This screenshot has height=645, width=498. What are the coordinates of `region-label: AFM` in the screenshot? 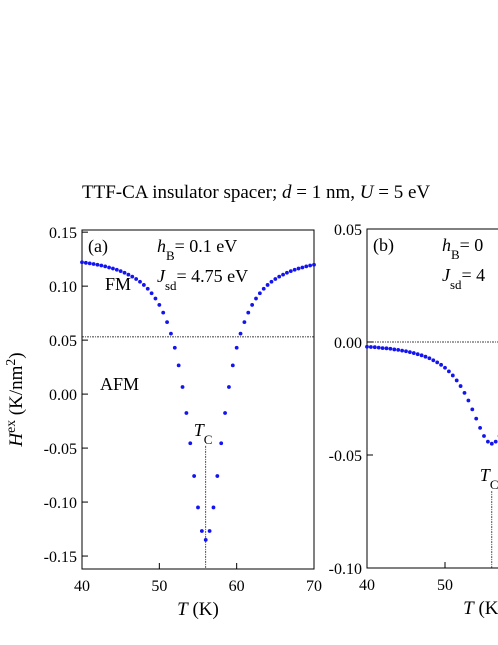 It's located at (119, 384).